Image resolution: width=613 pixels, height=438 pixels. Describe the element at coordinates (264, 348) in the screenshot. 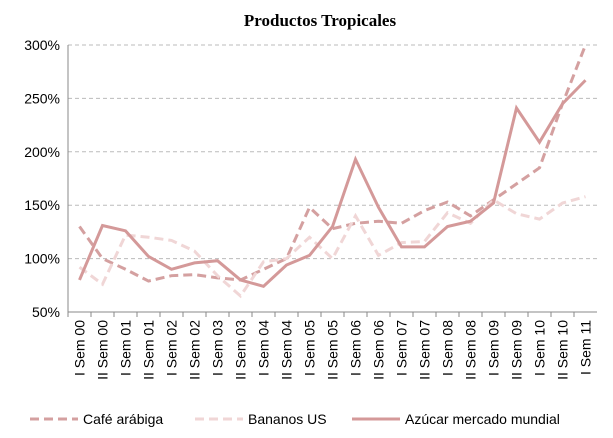

I see `x-tick-label: I Sem 04` at that location.